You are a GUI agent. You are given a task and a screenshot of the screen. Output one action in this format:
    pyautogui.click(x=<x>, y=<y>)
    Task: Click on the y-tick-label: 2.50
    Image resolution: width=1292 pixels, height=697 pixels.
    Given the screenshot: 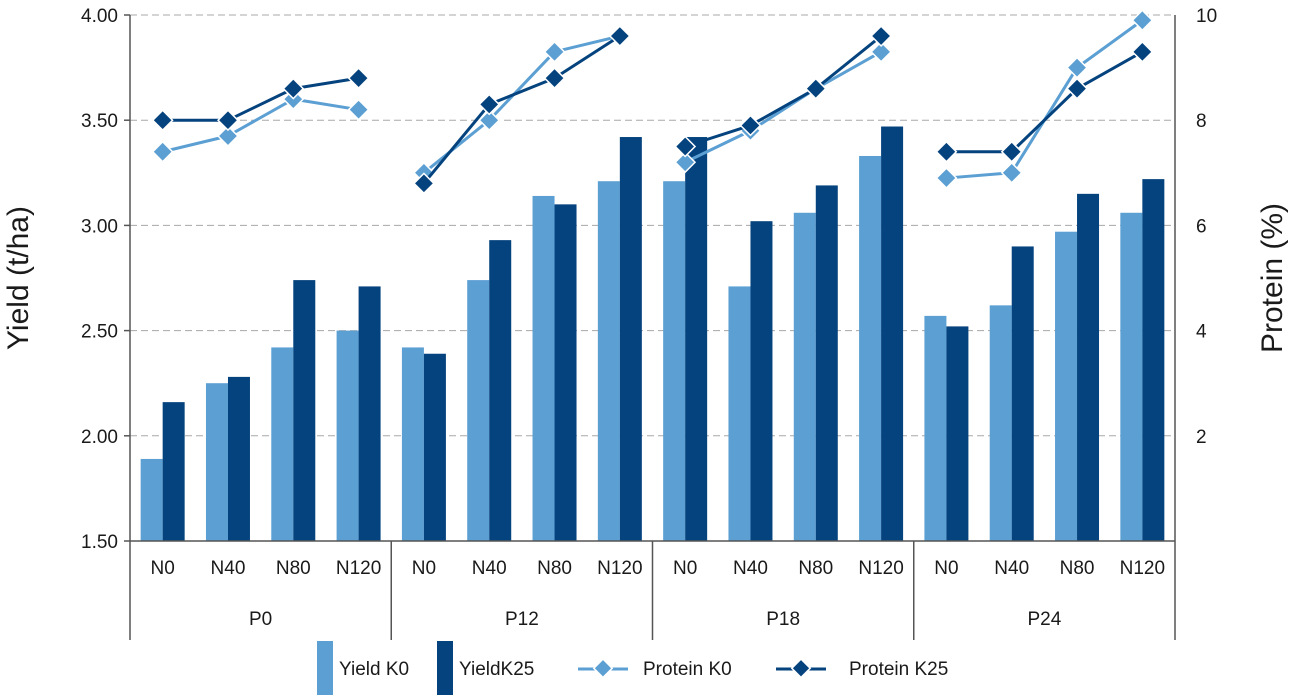 What is the action you would take?
    pyautogui.click(x=99, y=332)
    